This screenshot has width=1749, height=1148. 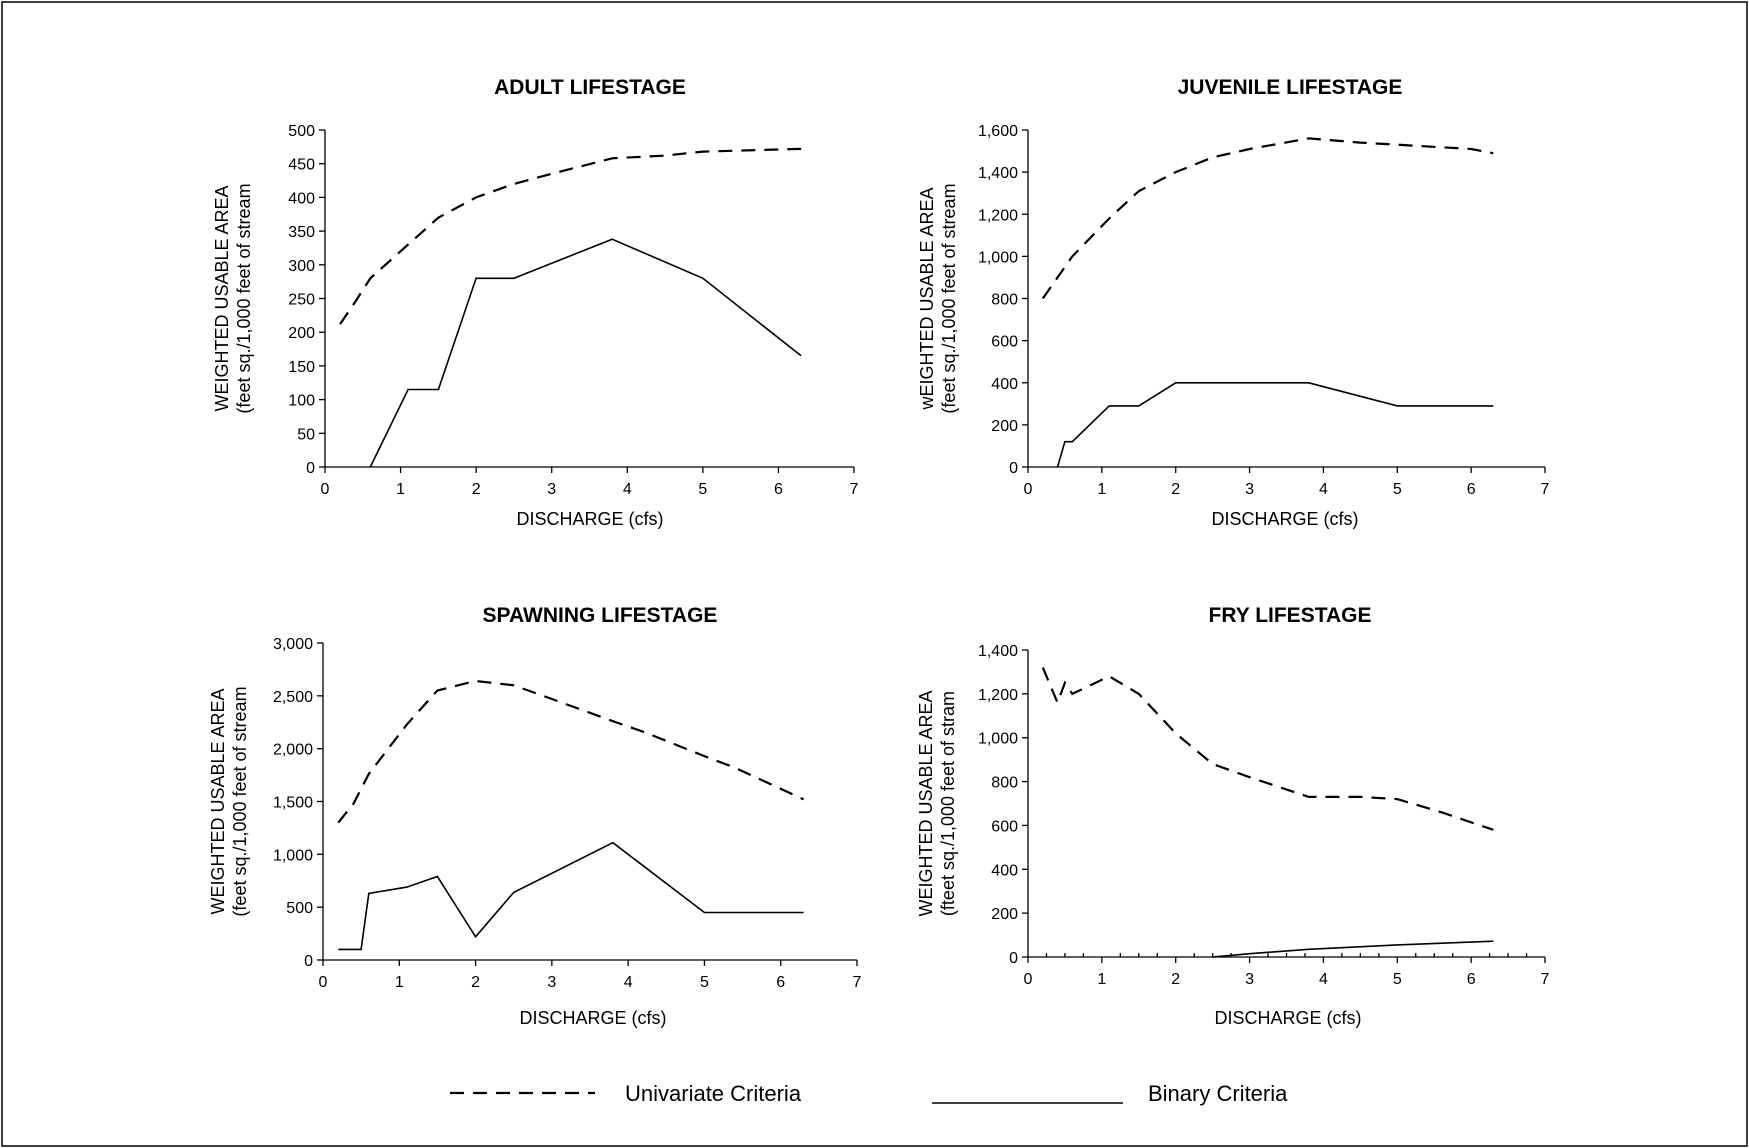 I want to click on fry-x-tick-label: 2, so click(x=1175, y=979).